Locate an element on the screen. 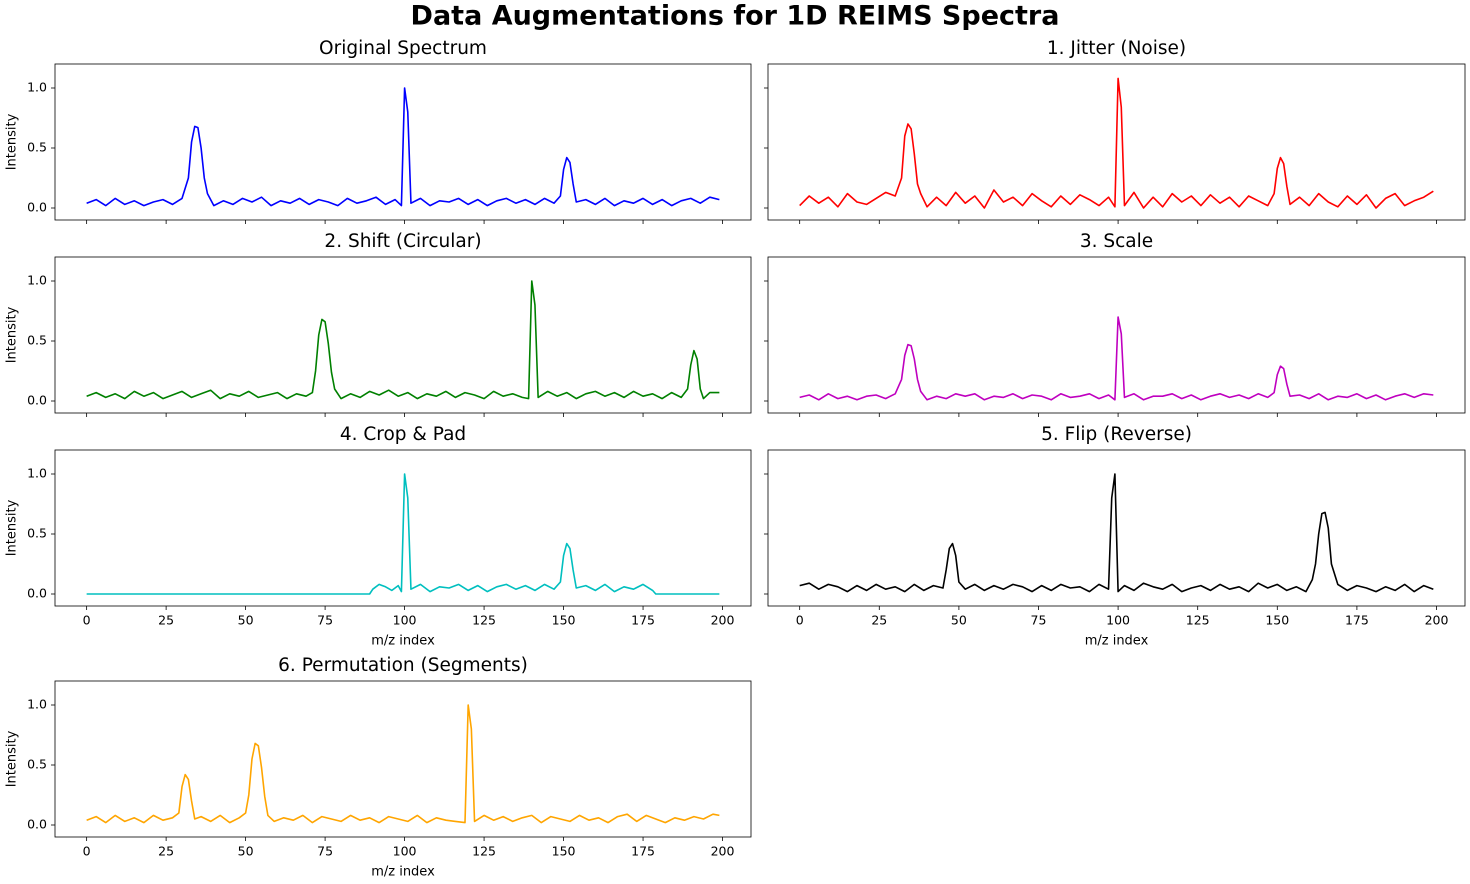  subplot-title: Original Spectrum is located at coordinates (403, 48).